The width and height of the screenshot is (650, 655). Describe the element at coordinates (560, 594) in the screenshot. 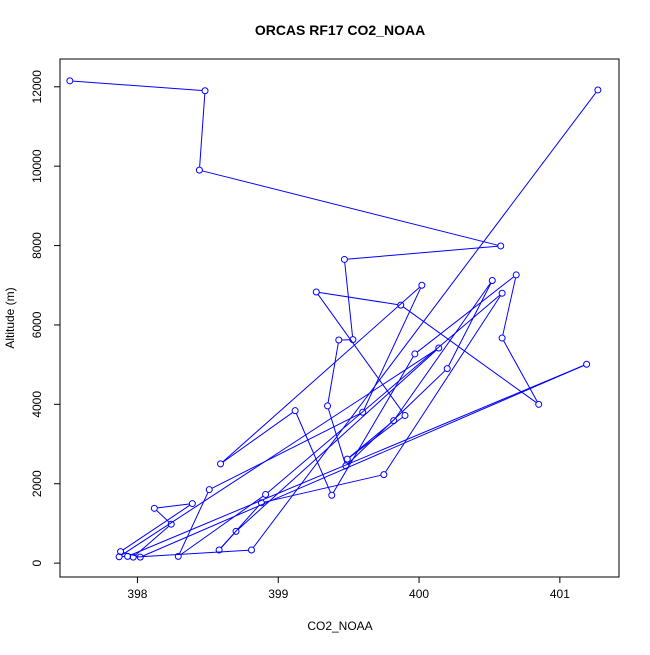

I see `x-tick-label: 401` at that location.